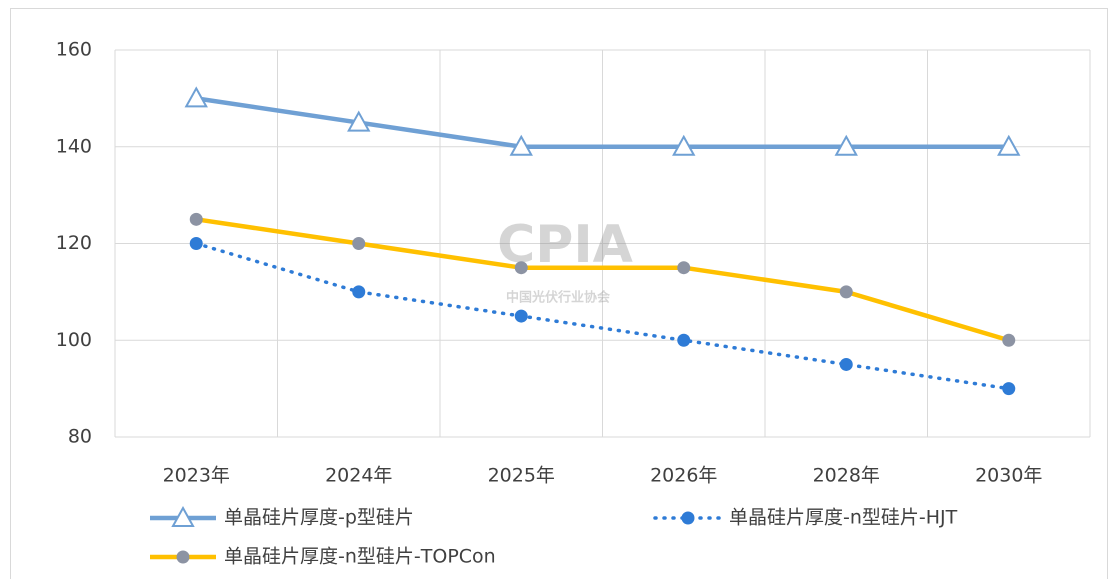 The image size is (1108, 579). Describe the element at coordinates (358, 476) in the screenshot. I see `x-tick-label: 2024年` at that location.